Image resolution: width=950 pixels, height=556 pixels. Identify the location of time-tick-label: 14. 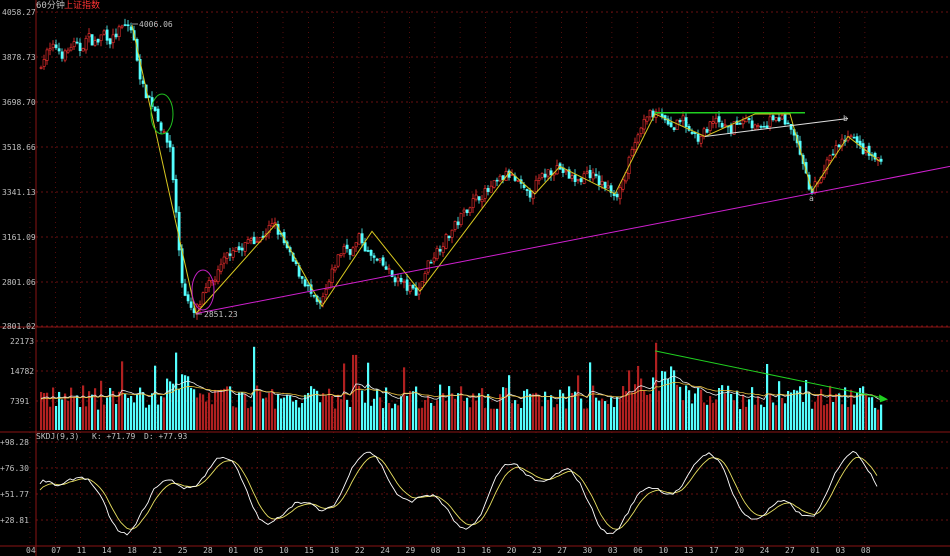
(107, 550).